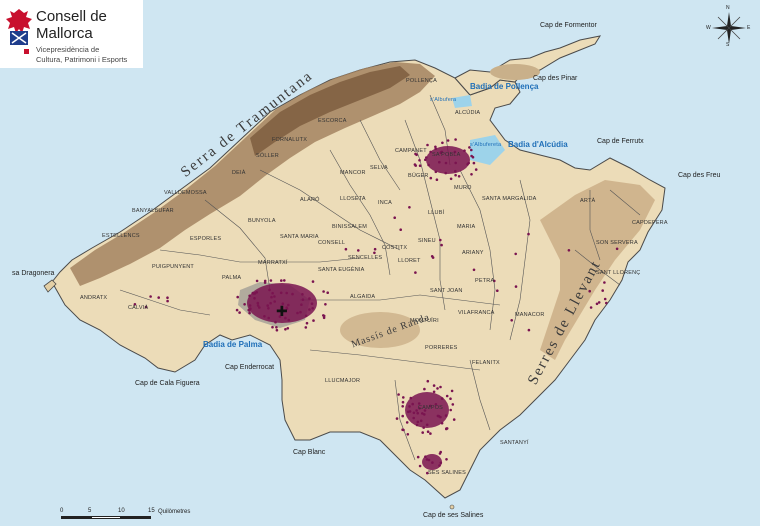 This screenshot has height=526, width=760. I want to click on muni-valldemossa: VALLDEMOSSA, so click(185, 193).